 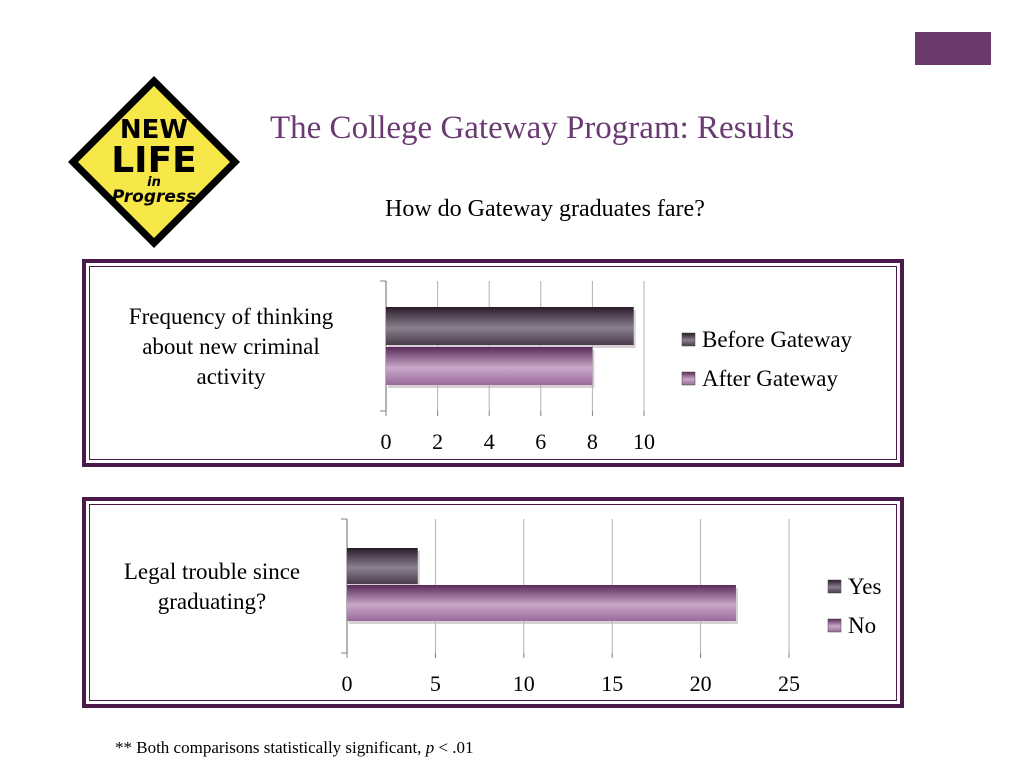 What do you see at coordinates (532, 128) in the screenshot?
I see `slide-title: The College Gateway Program: Results` at bounding box center [532, 128].